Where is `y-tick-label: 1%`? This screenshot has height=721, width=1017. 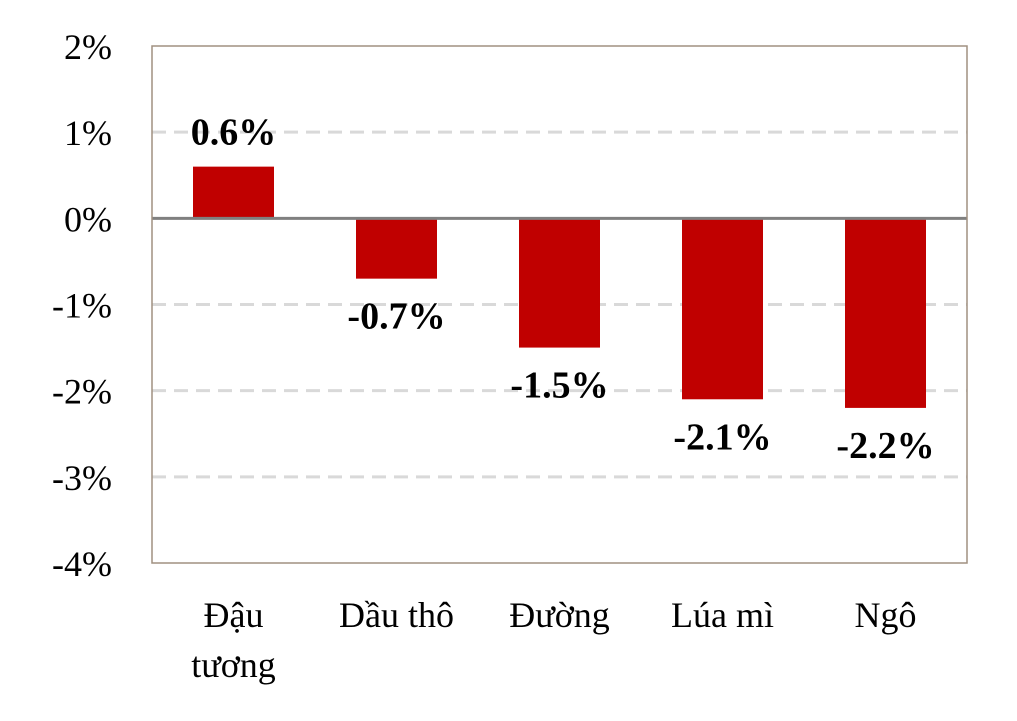 y-tick-label: 1% is located at coordinates (88, 133).